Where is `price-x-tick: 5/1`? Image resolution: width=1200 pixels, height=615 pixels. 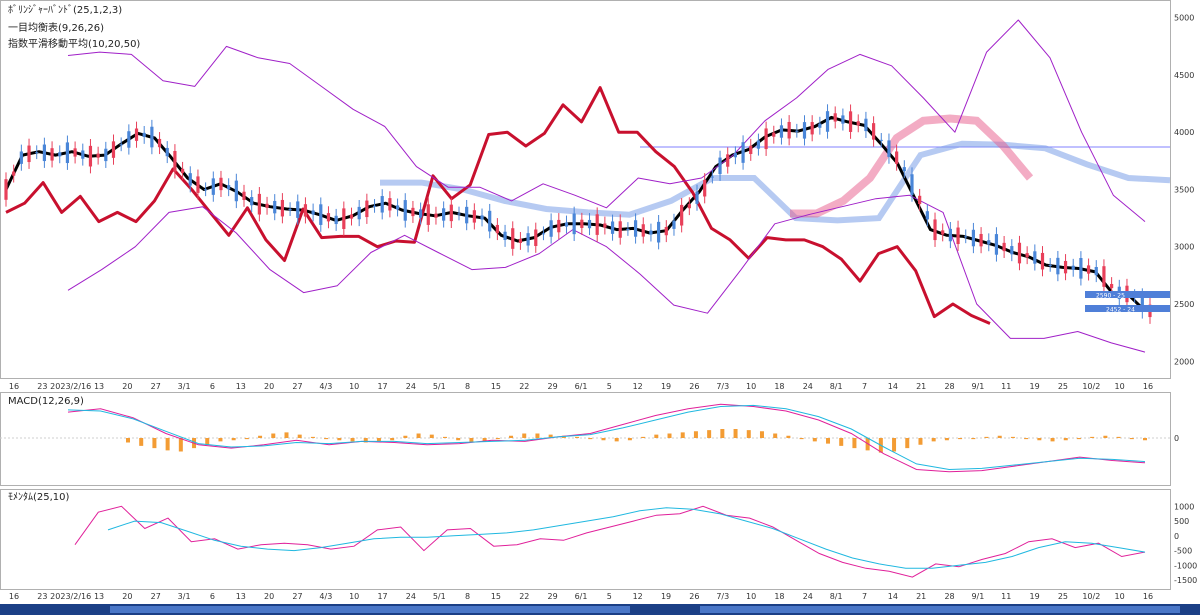 price-x-tick: 5/1 is located at coordinates (439, 386).